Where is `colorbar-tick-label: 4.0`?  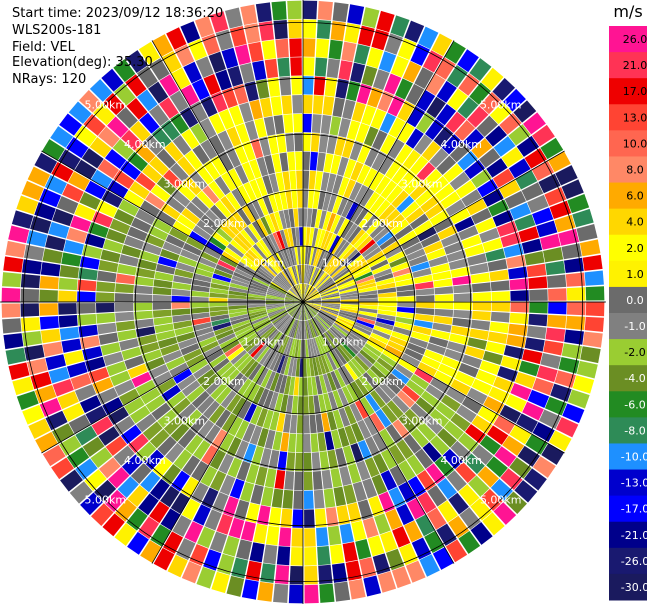 colorbar-tick-label: 4.0 is located at coordinates (635, 222).